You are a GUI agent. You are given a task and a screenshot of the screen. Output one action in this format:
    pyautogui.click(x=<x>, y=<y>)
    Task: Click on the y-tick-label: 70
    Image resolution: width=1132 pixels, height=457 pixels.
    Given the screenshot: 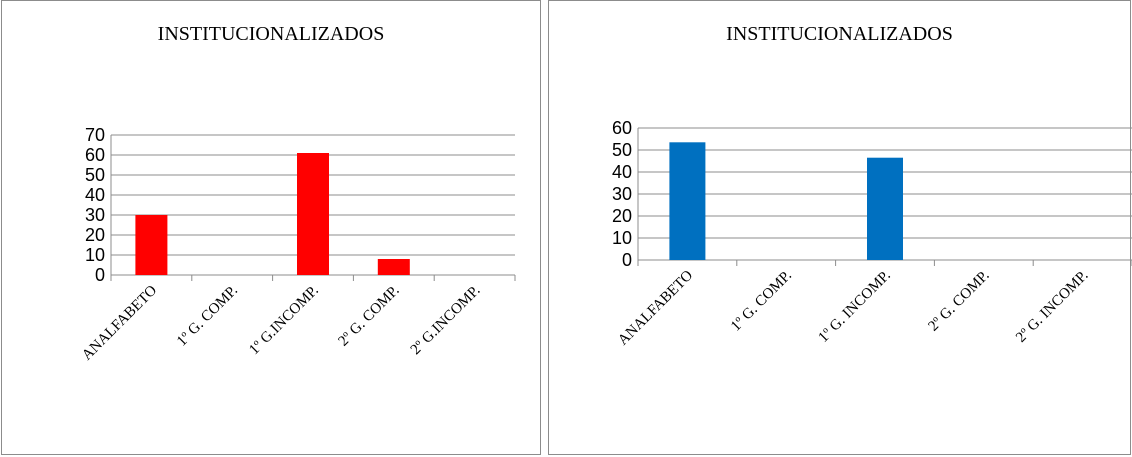 What is the action you would take?
    pyautogui.click(x=95, y=135)
    